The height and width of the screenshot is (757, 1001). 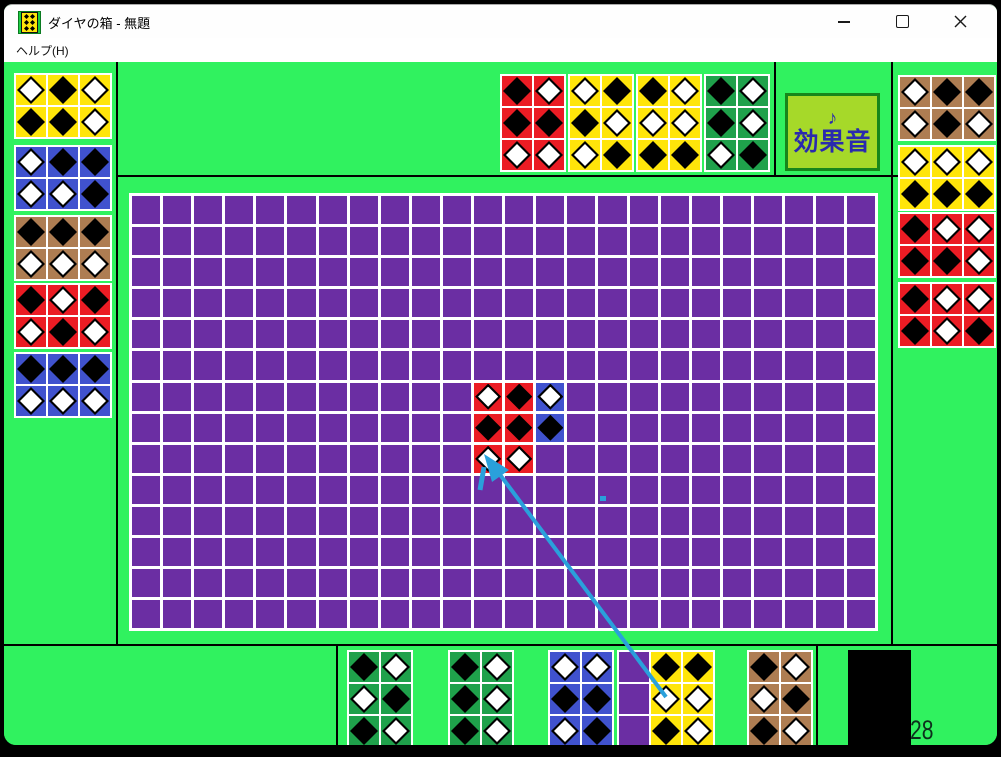 I want to click on right-tile-brown, so click(x=947, y=108).